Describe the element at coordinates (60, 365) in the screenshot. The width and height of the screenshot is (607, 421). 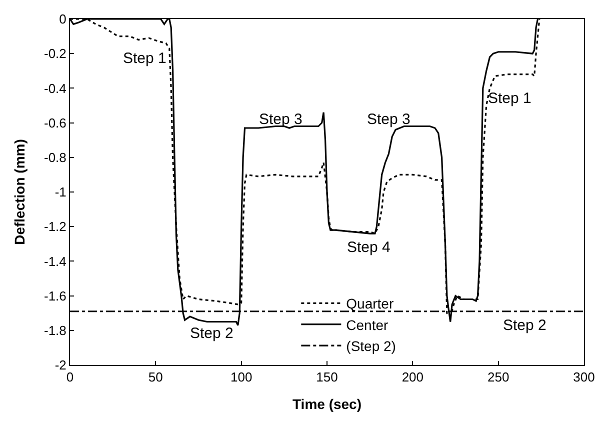
I see `y-tick-label: -2` at that location.